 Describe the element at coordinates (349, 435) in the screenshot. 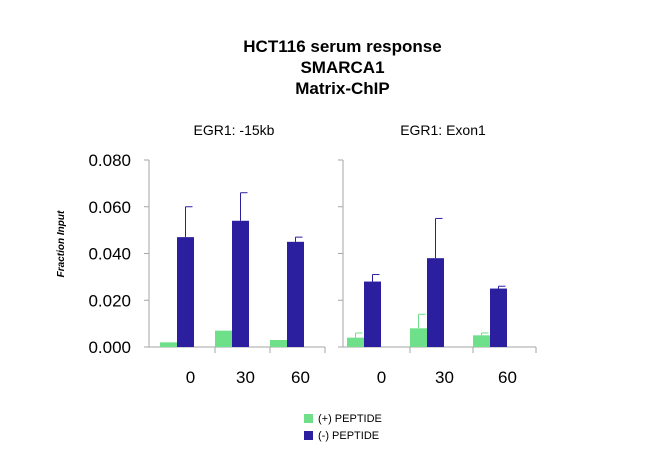

I see `legend-label-minus-peptide: (-) PEPTIDE` at that location.